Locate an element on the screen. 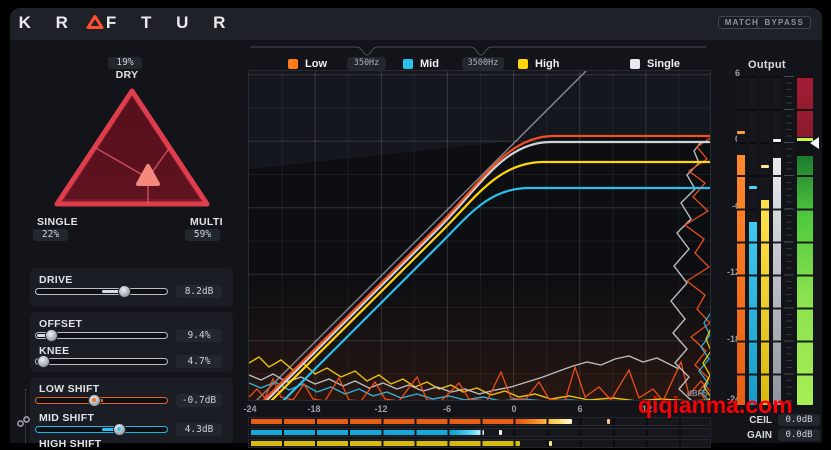  dry-label: DRY is located at coordinates (127, 75).